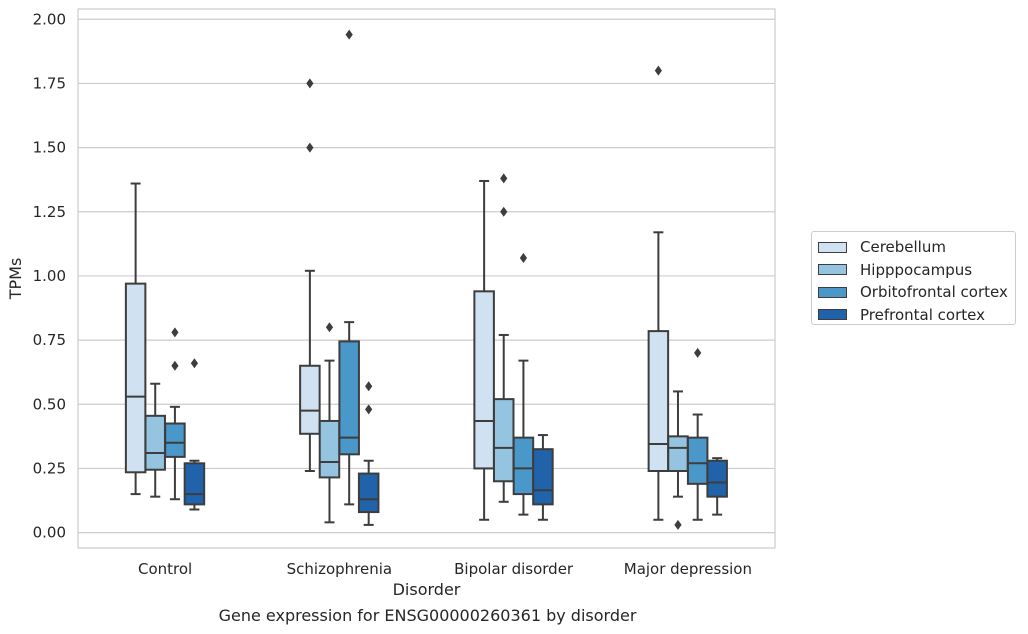 This screenshot has width=1028, height=634. I want to click on y-tick-label: 0.50, so click(49, 404).